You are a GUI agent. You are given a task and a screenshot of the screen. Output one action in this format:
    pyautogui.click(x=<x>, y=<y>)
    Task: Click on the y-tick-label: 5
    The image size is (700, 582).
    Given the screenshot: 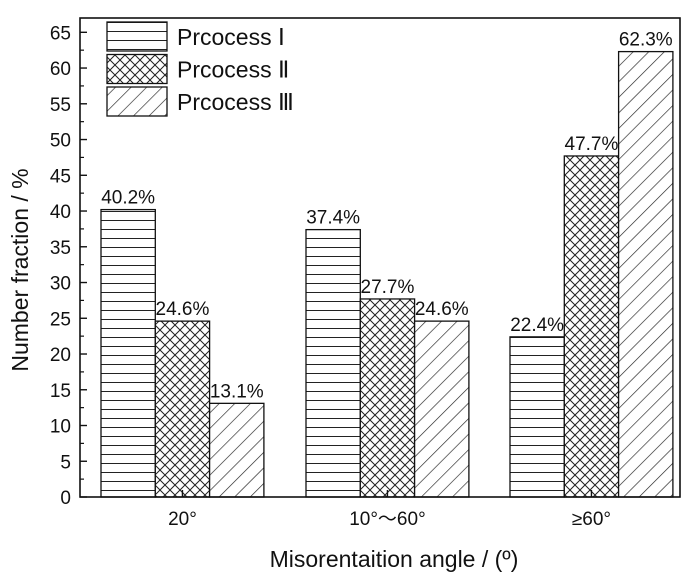 What is the action you would take?
    pyautogui.click(x=65, y=462)
    